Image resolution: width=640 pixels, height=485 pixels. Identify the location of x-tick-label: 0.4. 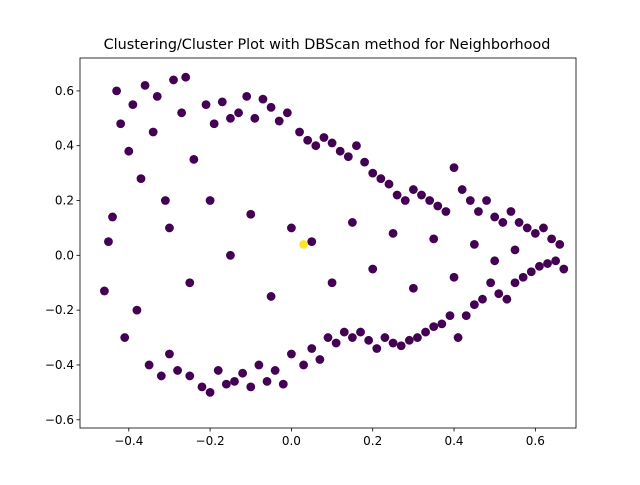
(453, 441).